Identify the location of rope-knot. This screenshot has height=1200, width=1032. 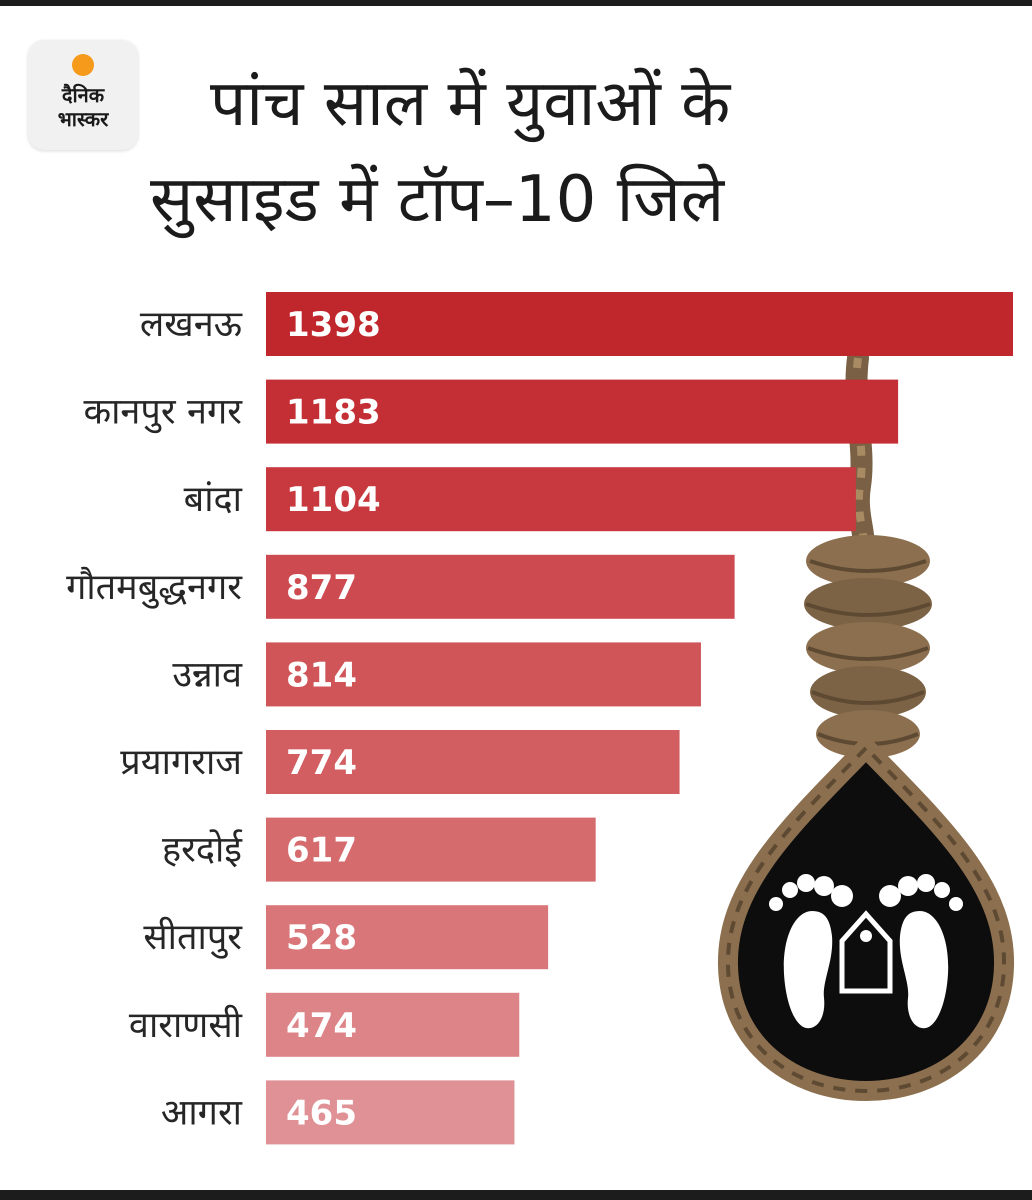
(868, 646).